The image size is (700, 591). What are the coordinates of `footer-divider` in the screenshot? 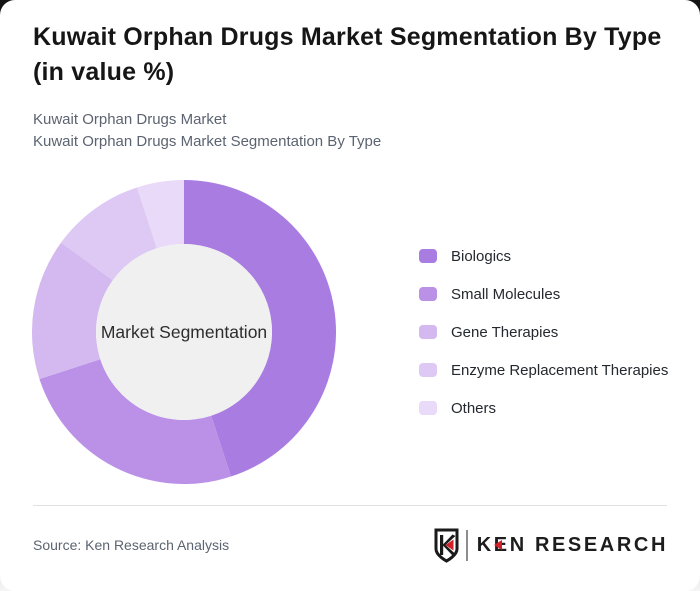 It's located at (350, 505).